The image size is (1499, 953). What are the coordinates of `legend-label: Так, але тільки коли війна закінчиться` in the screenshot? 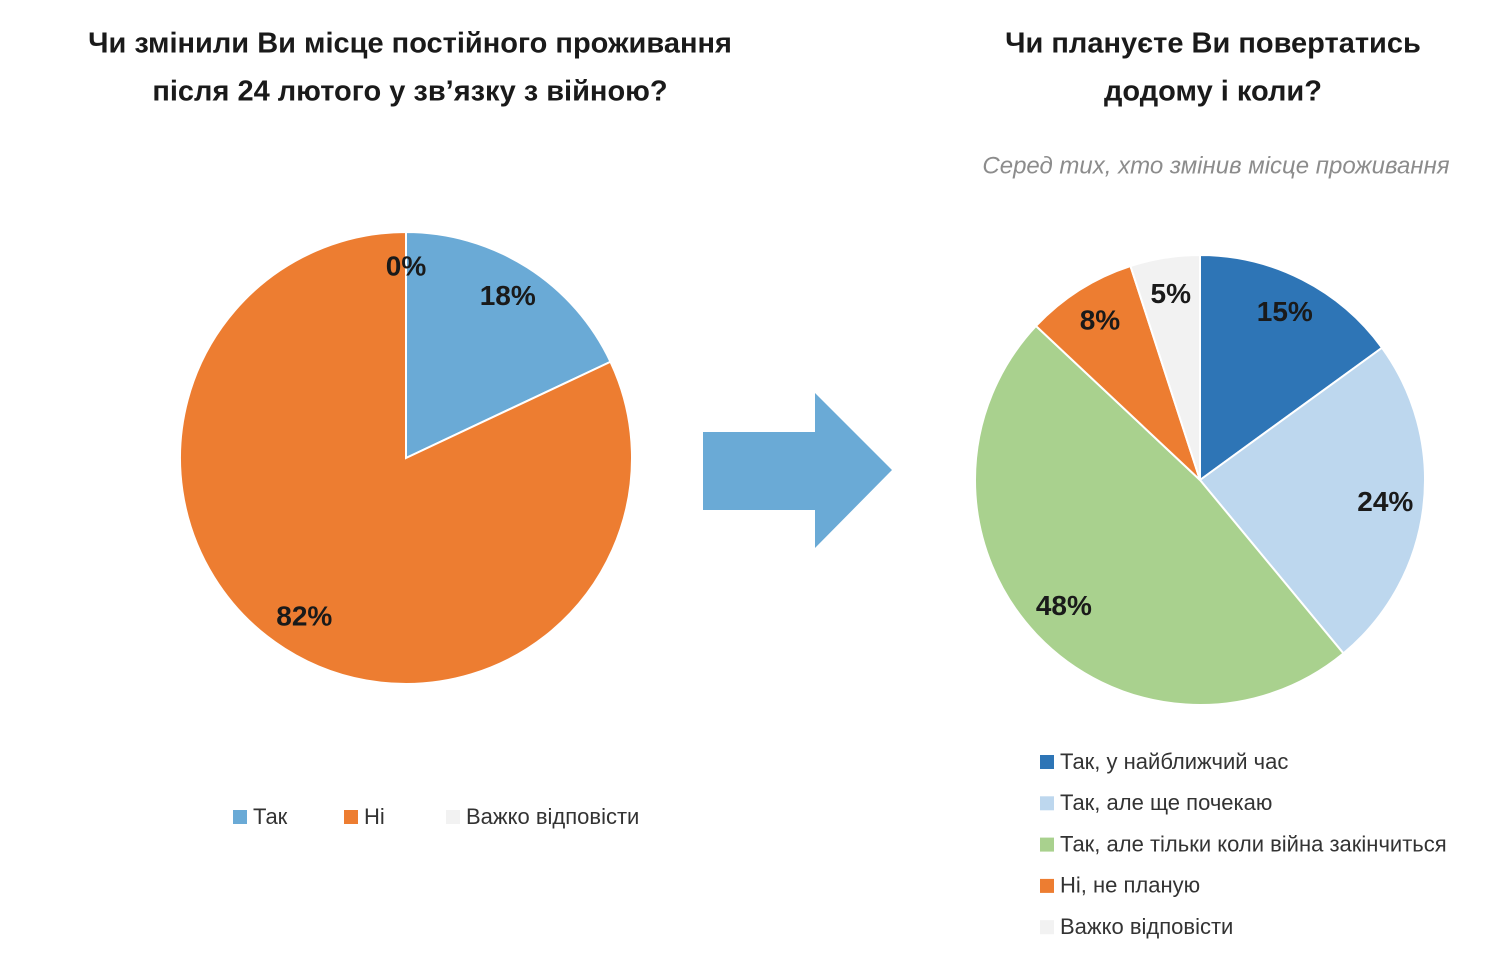 It's located at (1253, 843).